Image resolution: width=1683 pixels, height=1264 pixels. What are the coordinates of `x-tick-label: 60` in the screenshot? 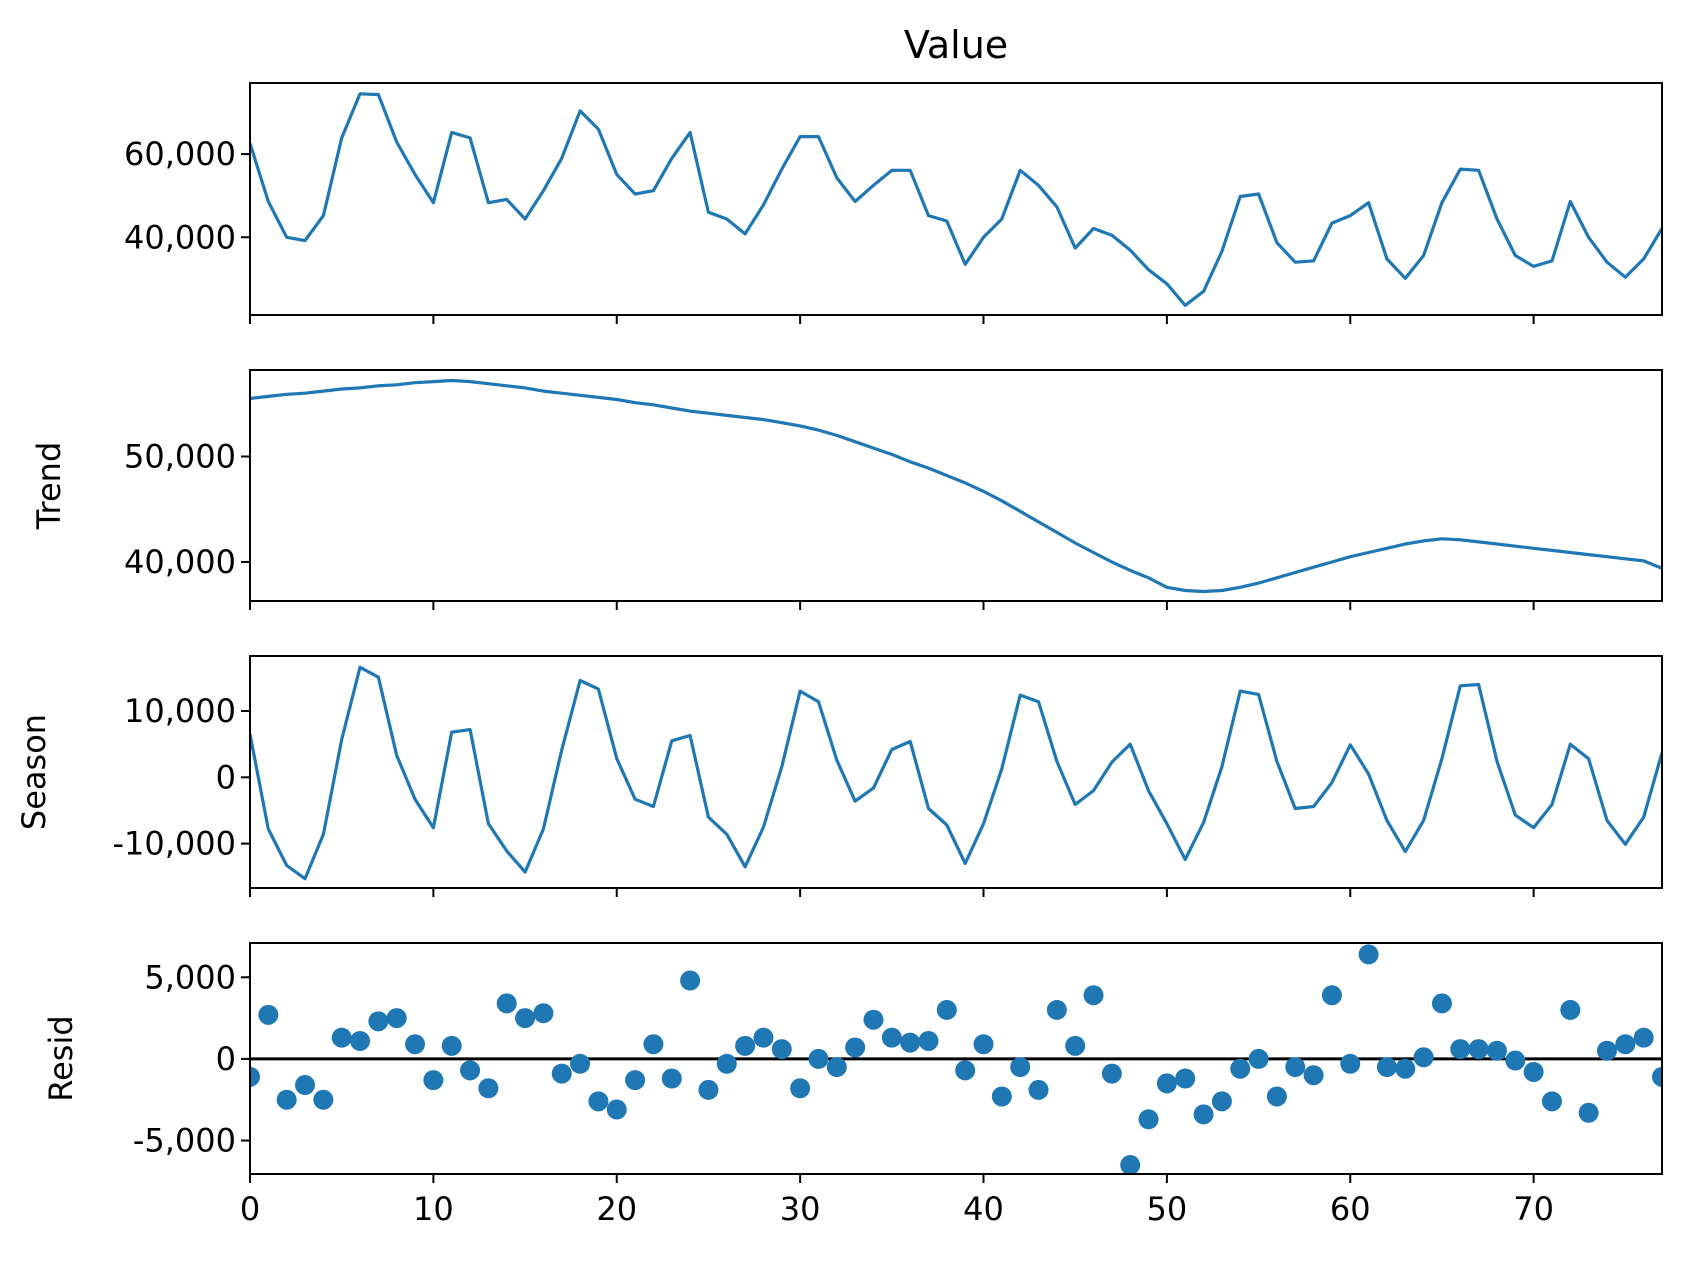 It's located at (1350, 1209).